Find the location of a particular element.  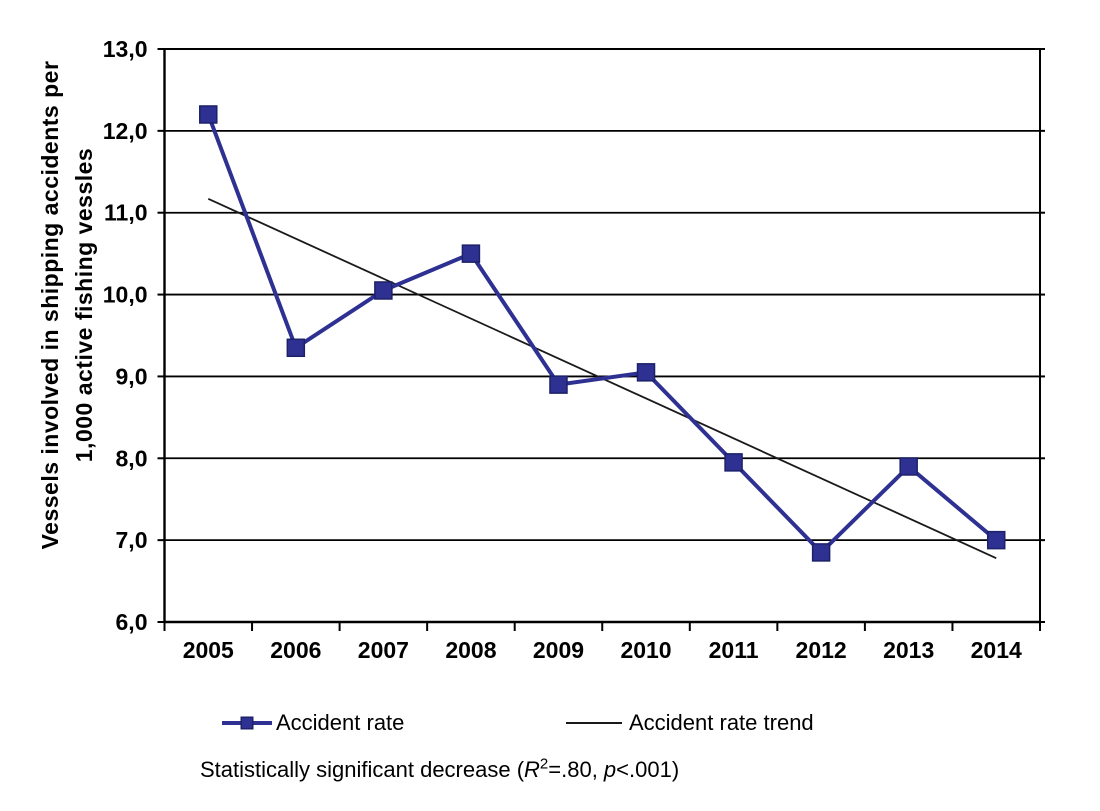

x-tick-label: 2007 is located at coordinates (383, 650).